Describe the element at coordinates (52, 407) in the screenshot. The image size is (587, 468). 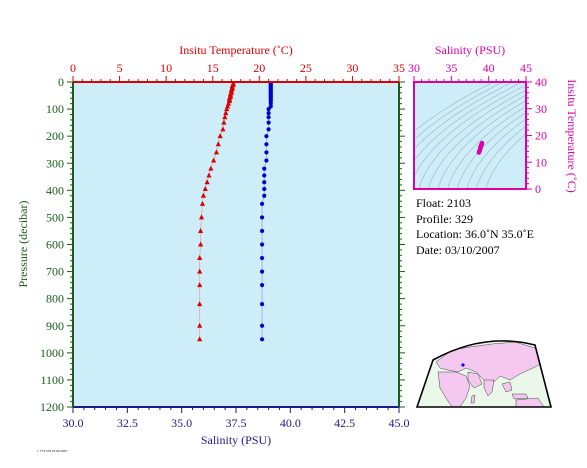
I see `pressure-tick-label: 1200` at that location.